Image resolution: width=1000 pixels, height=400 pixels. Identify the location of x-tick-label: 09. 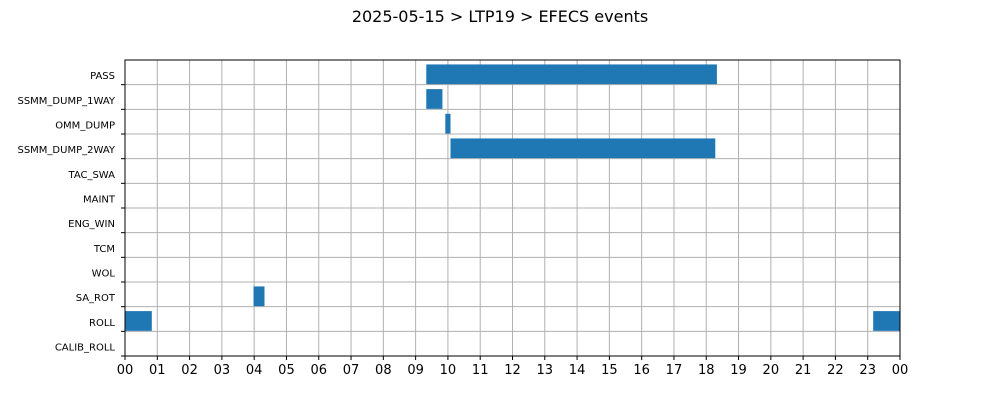
(415, 370).